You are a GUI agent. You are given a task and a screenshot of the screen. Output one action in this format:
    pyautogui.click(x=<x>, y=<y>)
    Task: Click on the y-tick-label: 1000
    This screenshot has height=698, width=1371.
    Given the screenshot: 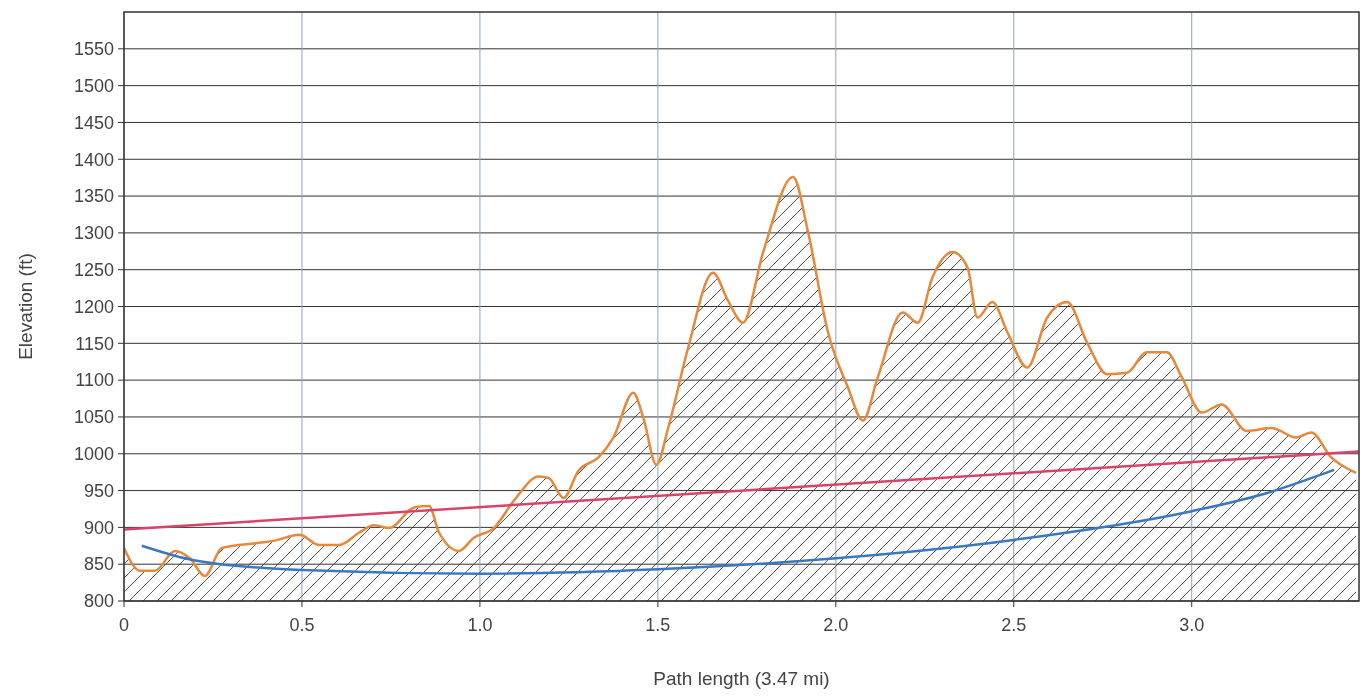 What is the action you would take?
    pyautogui.click(x=93, y=454)
    